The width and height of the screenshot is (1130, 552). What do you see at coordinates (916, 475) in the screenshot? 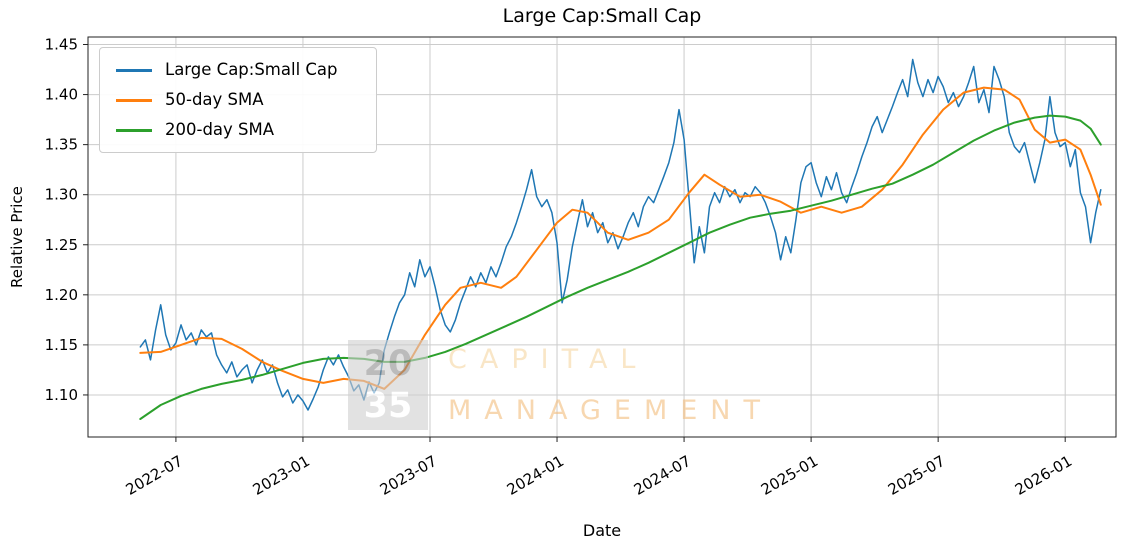
I see `svg-text: 2025-07` at bounding box center [916, 475].